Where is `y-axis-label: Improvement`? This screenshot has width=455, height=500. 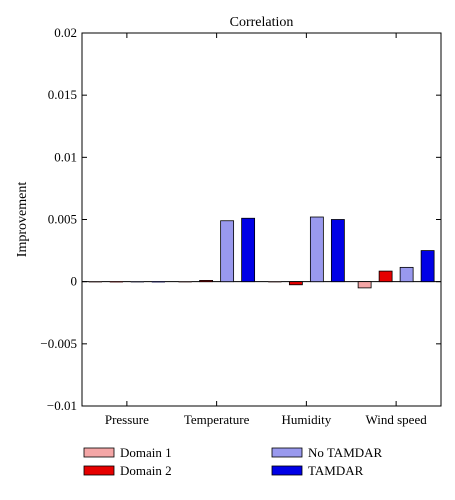 y-axis-label: Improvement is located at coordinates (22, 220).